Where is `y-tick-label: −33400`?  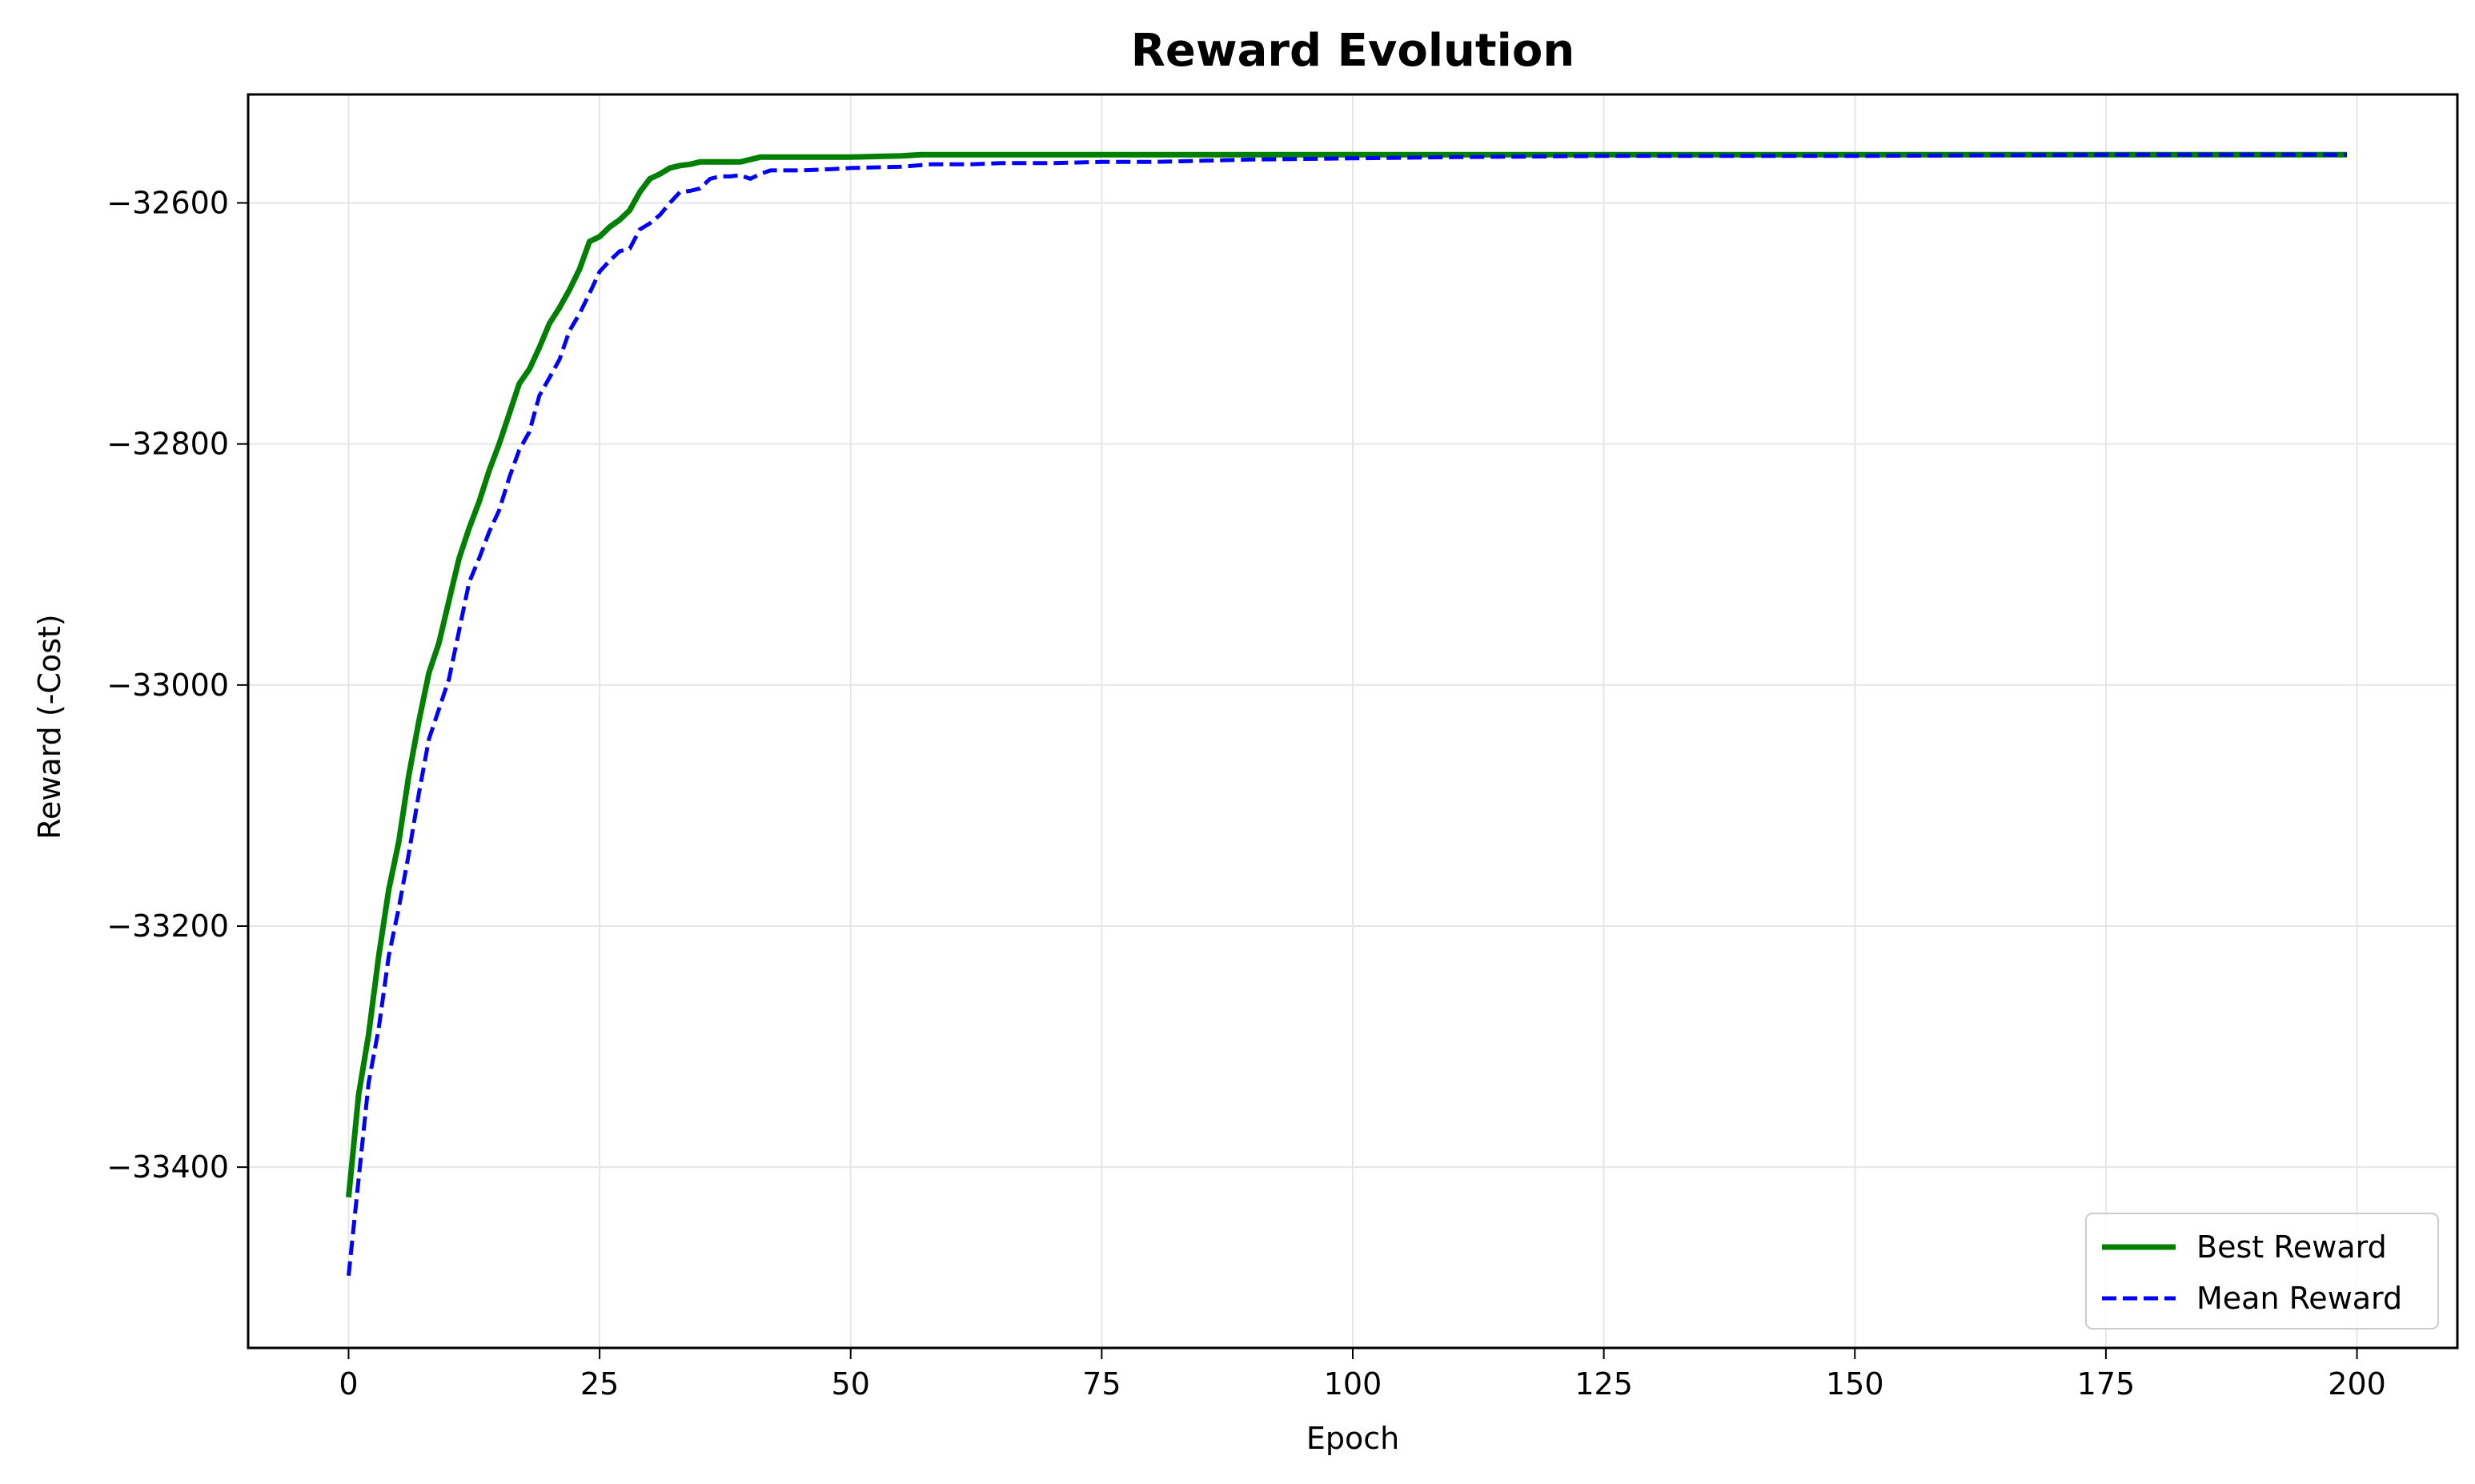
y-tick-label: −33400 is located at coordinates (167, 1167).